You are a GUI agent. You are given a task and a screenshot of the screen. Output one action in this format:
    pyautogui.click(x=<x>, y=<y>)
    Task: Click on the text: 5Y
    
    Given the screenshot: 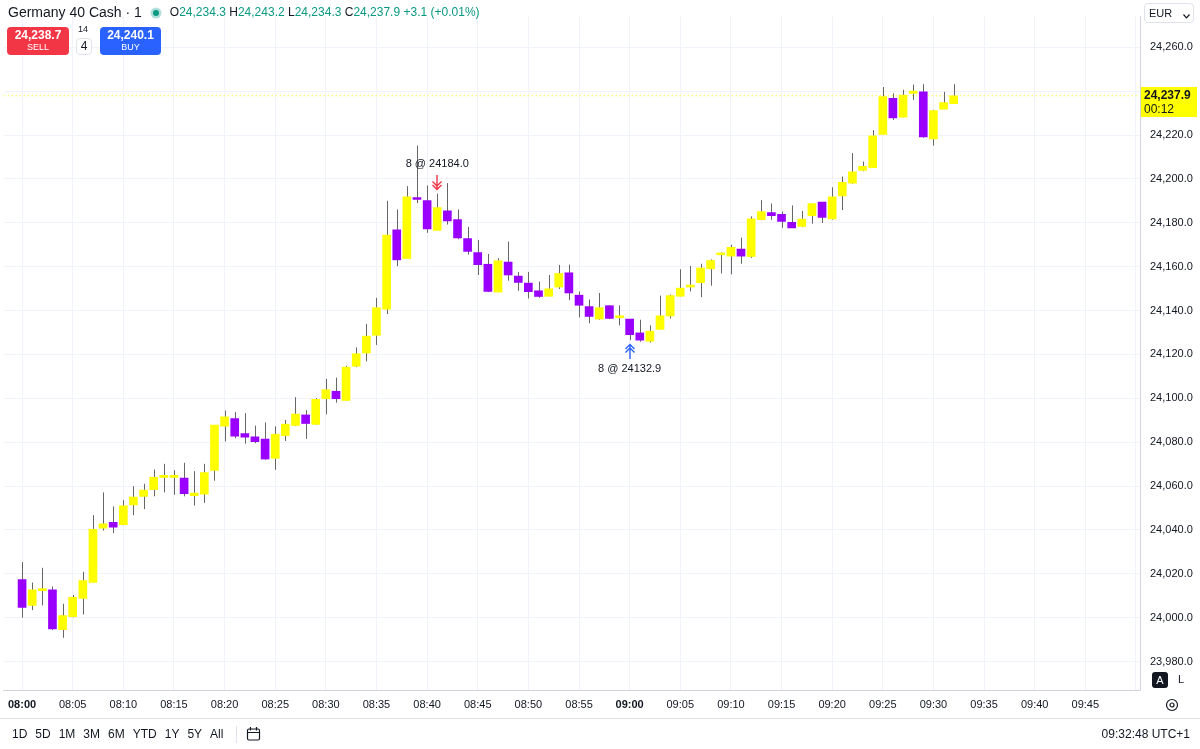 What is the action you would take?
    pyautogui.click(x=195, y=734)
    